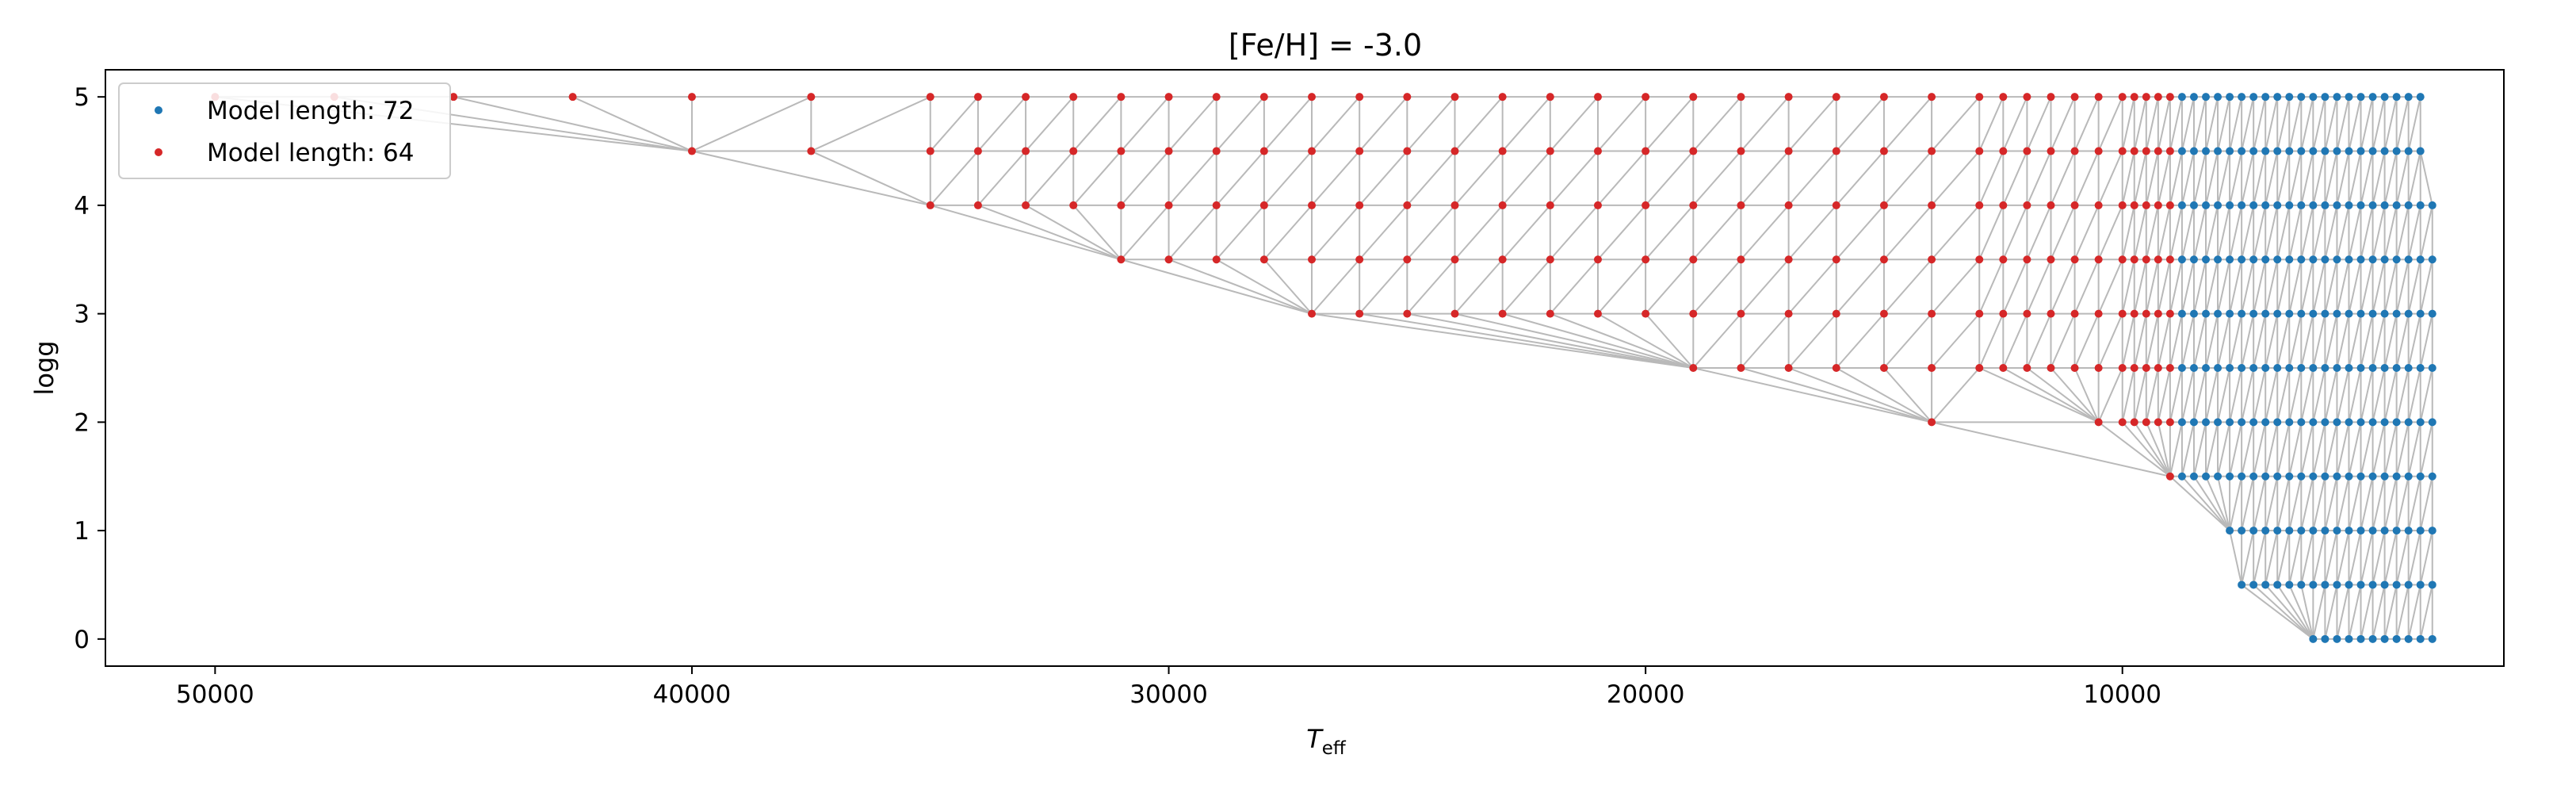 The image size is (2576, 793). I want to click on y-tick-label: 1, so click(82, 531).